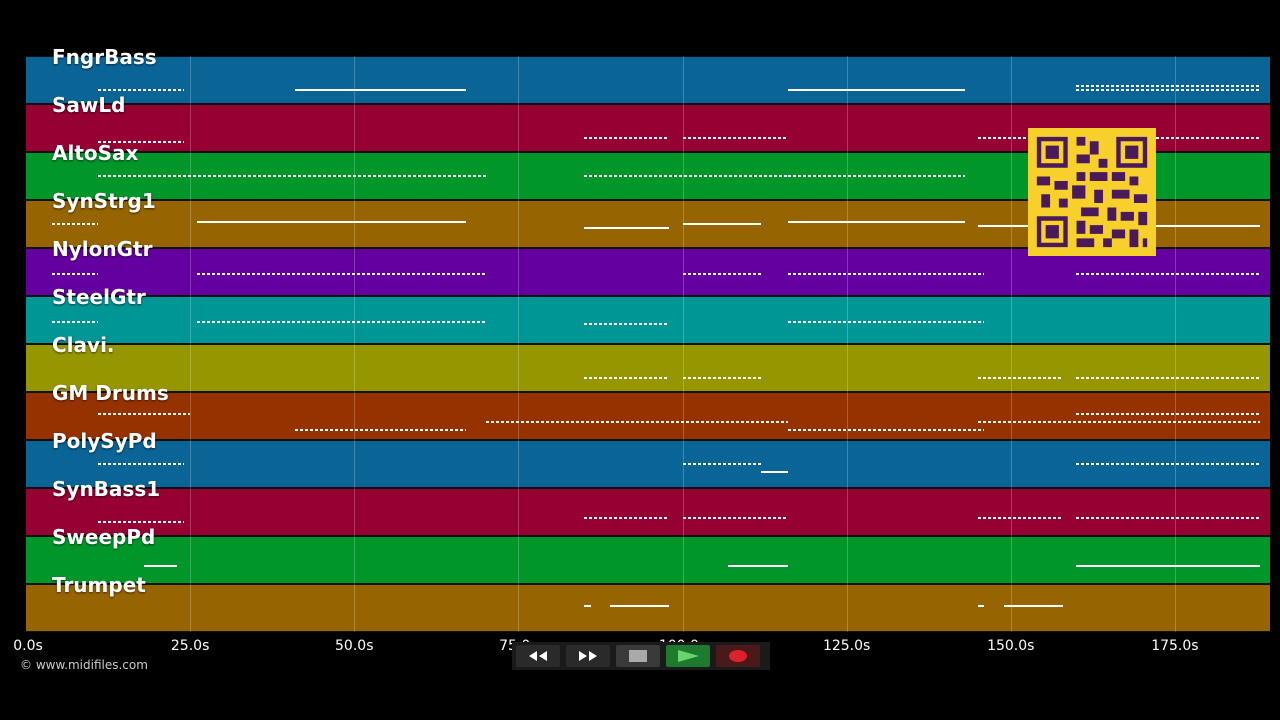  Describe the element at coordinates (190, 646) in the screenshot. I see `time-tick-label: 25.0s` at that location.